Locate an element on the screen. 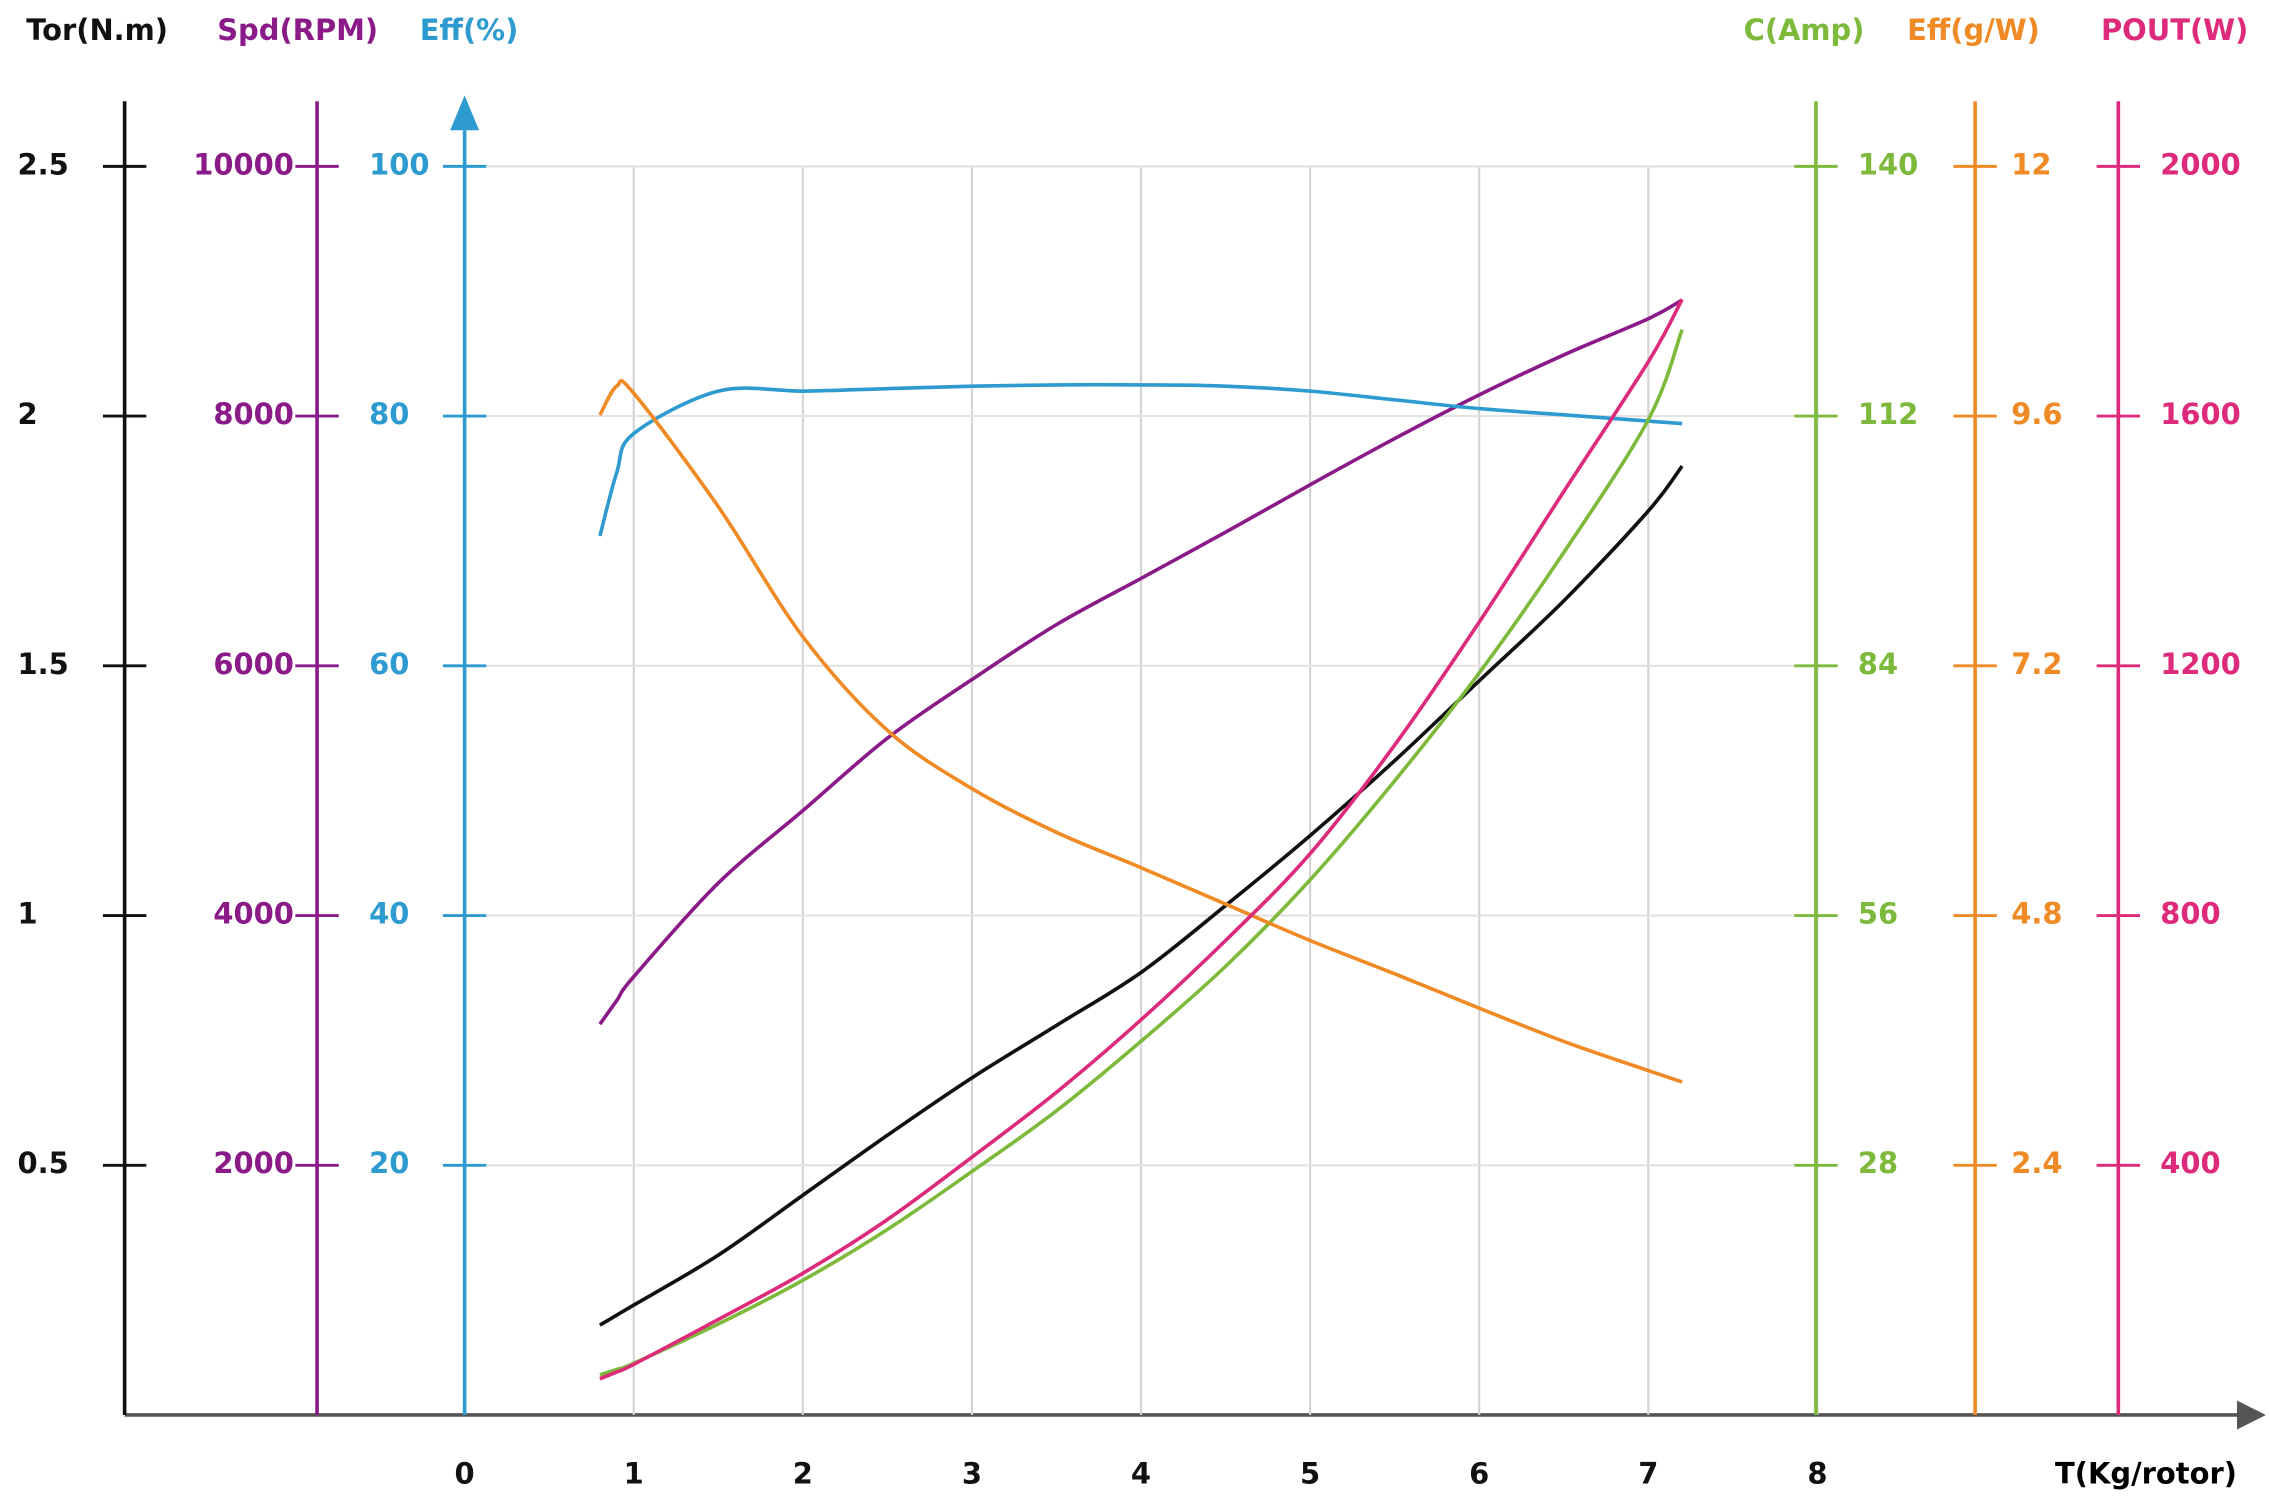  y-tick-label: 8000 is located at coordinates (253, 414).